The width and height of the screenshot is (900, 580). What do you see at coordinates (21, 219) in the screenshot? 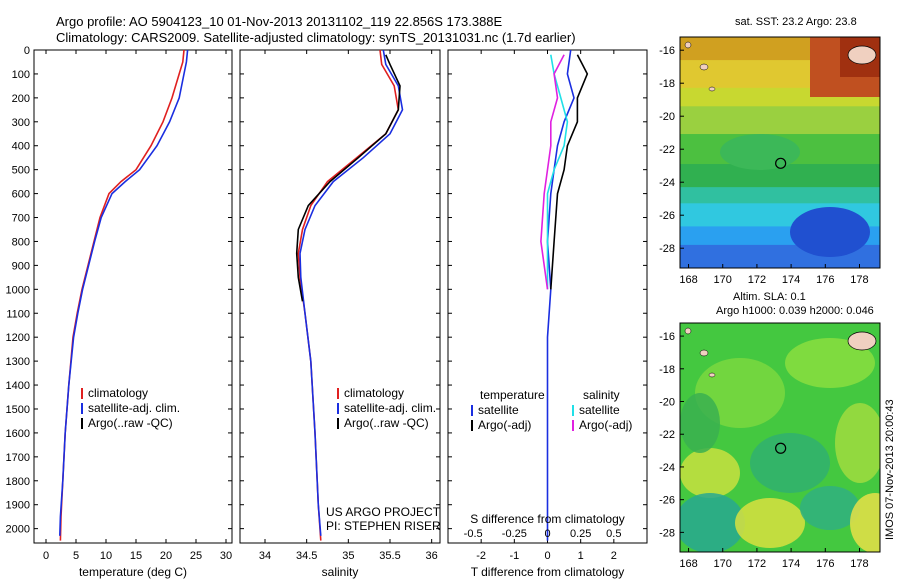
I see `y-tick-label: 700` at bounding box center [21, 219].